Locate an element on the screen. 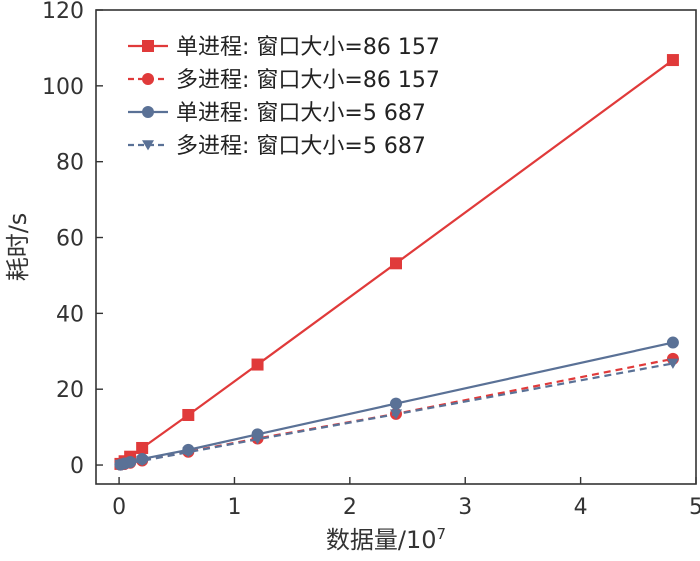  x-axis-label-exponent: 7 is located at coordinates (442, 534).